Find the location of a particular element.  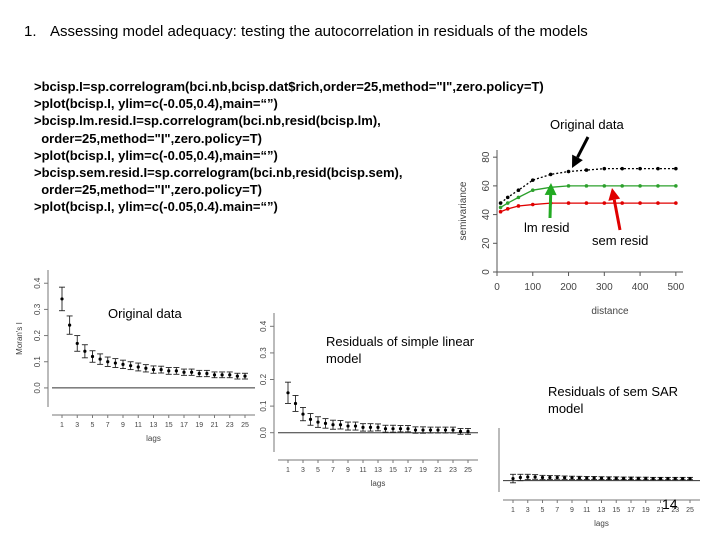

correlogram-bg is located at coordinates (153, 338).